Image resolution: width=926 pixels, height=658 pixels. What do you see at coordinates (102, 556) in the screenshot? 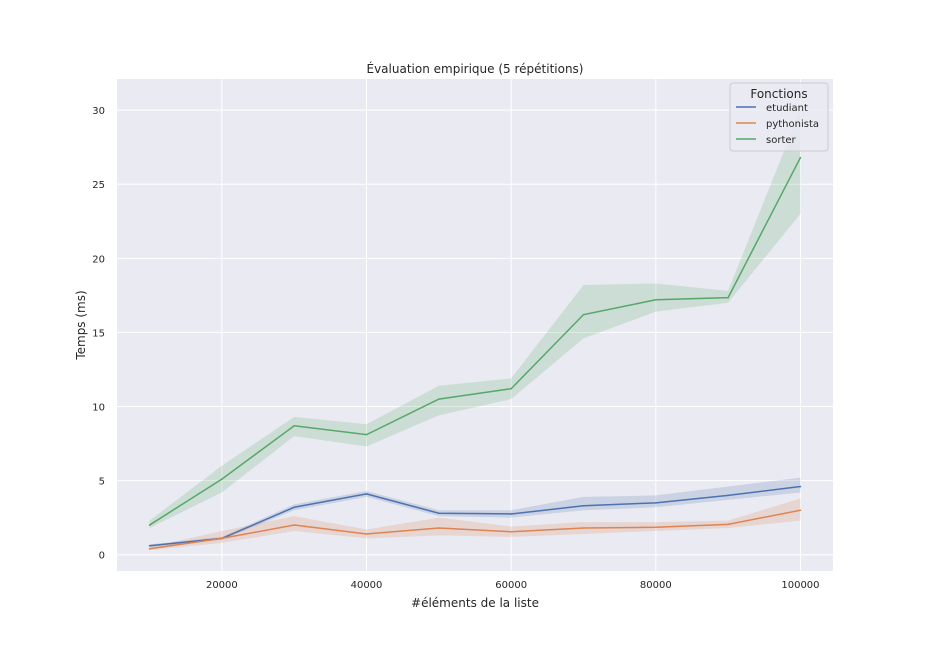
I see `y-tick-label: 0` at bounding box center [102, 556].